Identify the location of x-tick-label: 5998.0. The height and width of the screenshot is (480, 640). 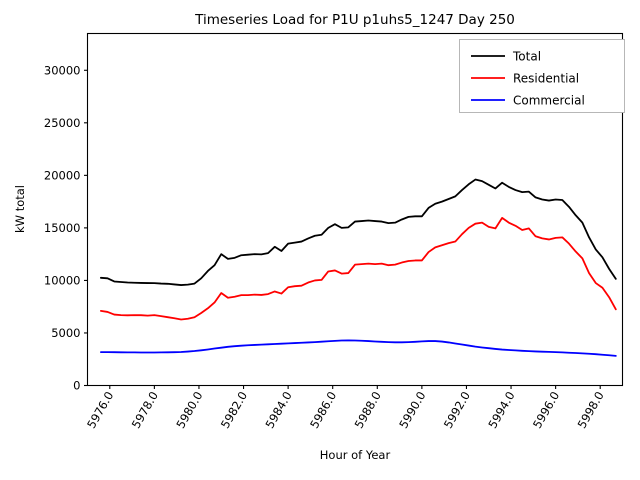
(591, 410).